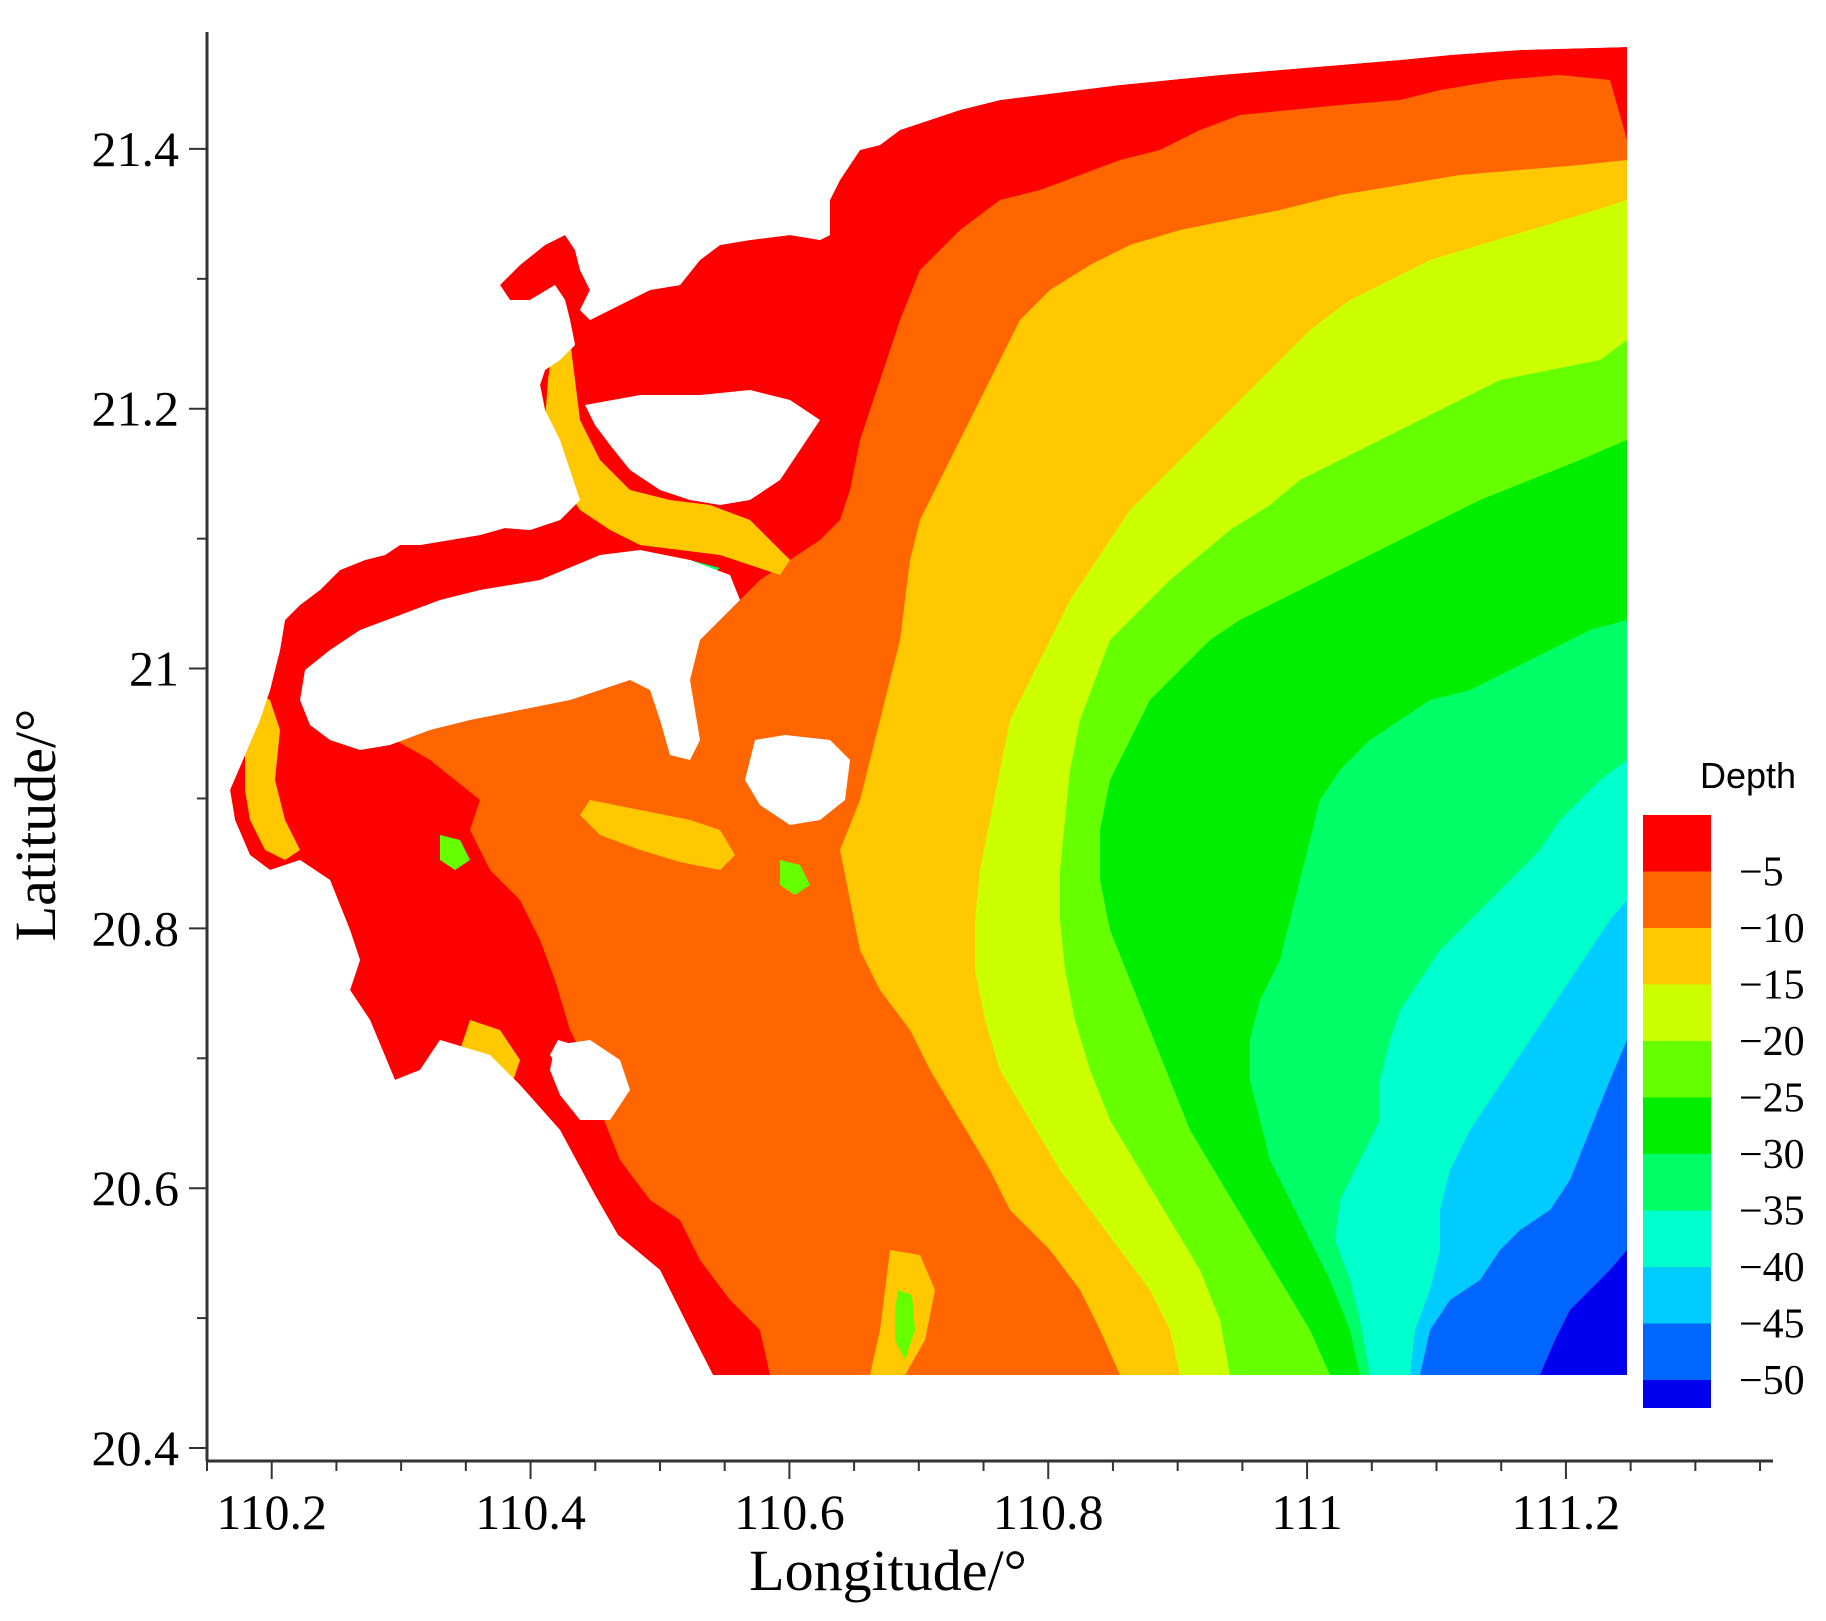 The image size is (1826, 1621). I want to click on legend-label: −20, so click(1772, 1042).